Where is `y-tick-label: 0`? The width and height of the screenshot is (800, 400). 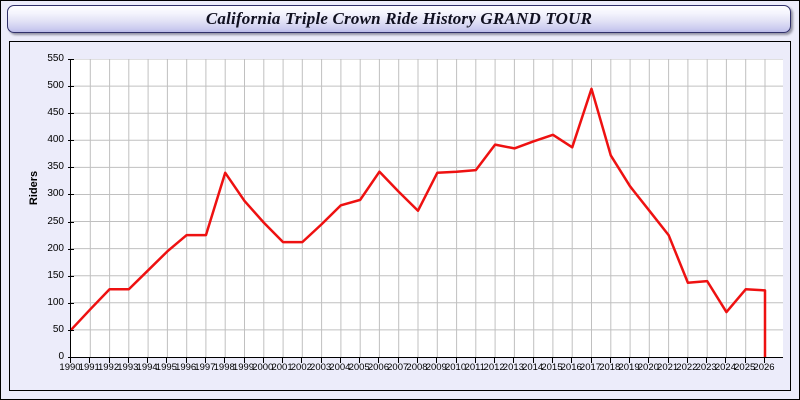
y-tick-label: 0 is located at coordinates (61, 356).